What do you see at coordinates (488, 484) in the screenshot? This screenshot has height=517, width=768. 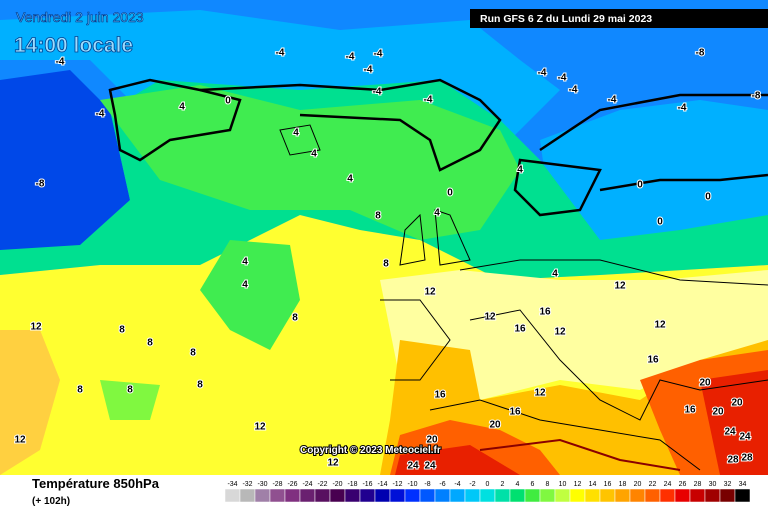 I see `colorbar-tick-label: 0` at bounding box center [488, 484].